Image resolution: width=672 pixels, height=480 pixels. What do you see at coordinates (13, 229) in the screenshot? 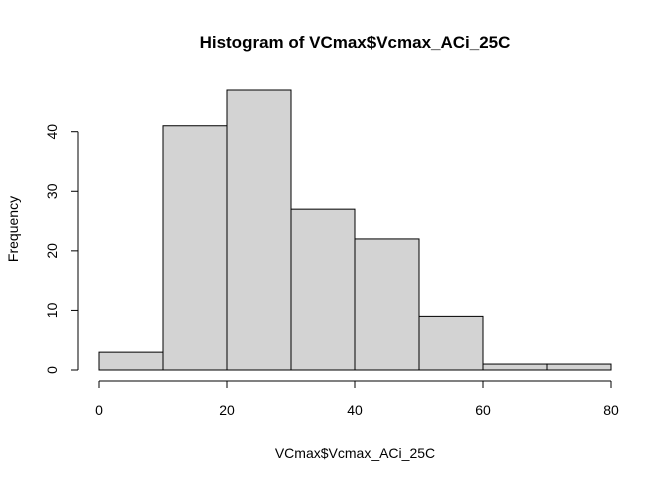
I see `y-axis-title: Frequency` at bounding box center [13, 229].